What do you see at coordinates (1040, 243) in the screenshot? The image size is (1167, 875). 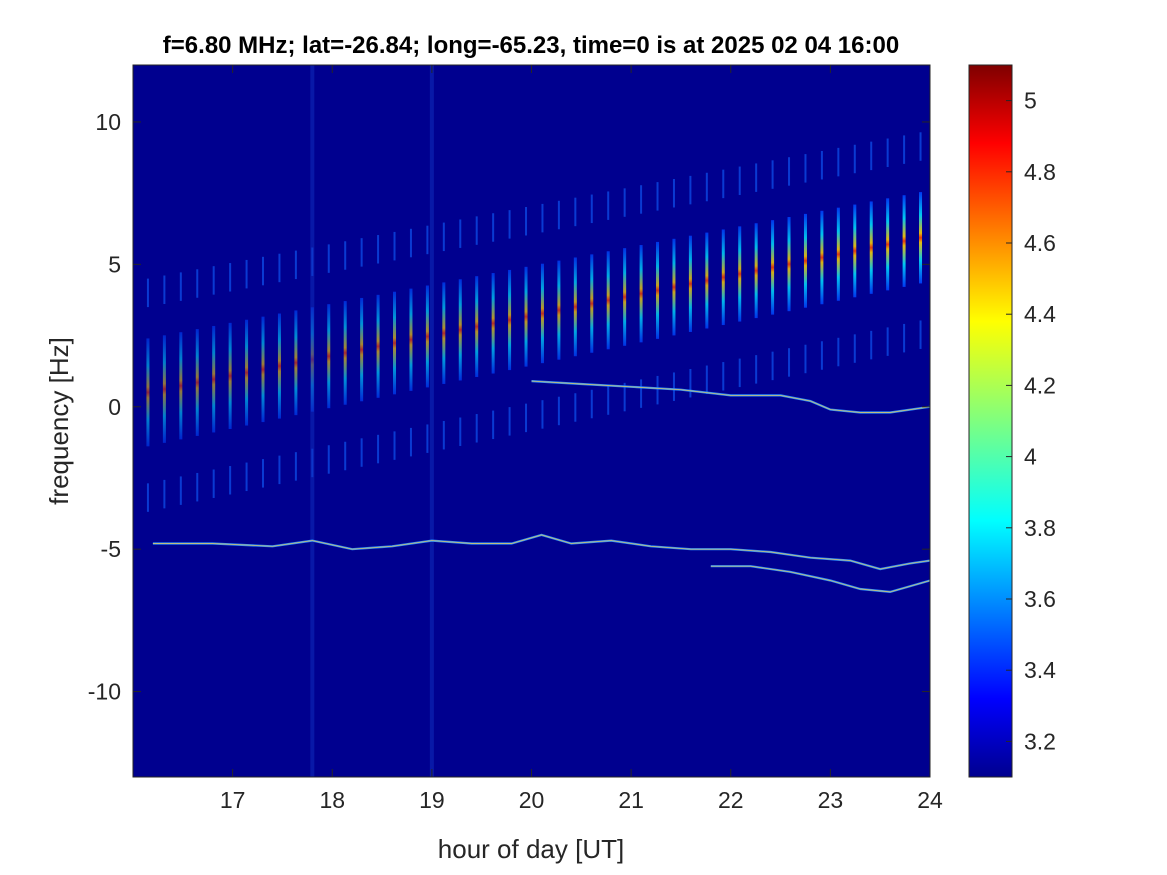 I see `colorbar-tick-label: 4.6` at bounding box center [1040, 243].